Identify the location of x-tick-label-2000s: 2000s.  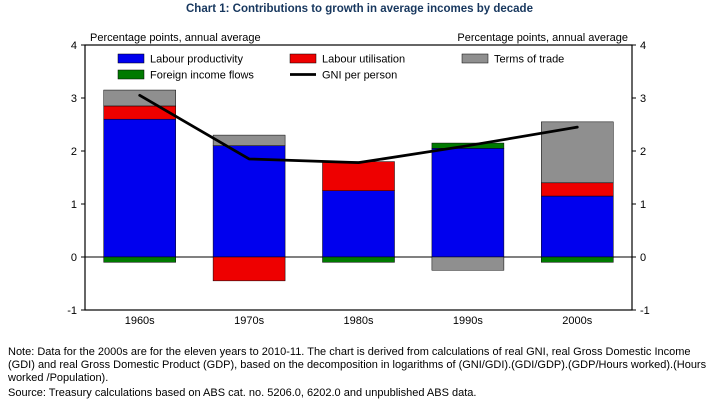
(577, 321).